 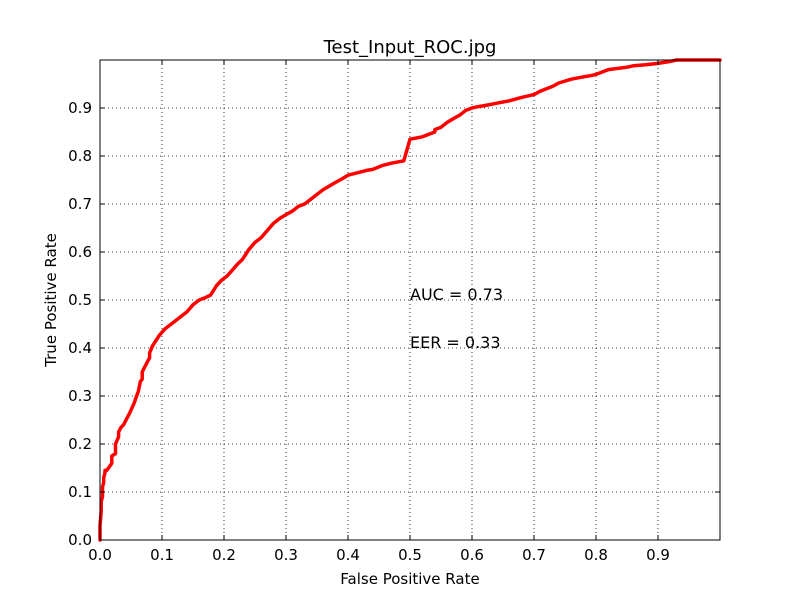 What do you see at coordinates (224, 555) in the screenshot?
I see `x-tick-label: 0.2` at bounding box center [224, 555].